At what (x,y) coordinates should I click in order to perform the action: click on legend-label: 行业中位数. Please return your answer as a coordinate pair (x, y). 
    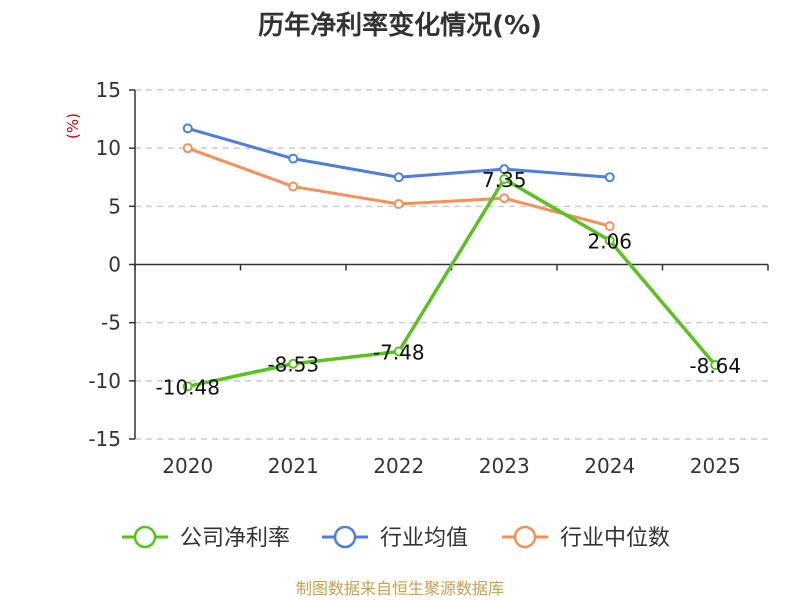
    Looking at the image, I should click on (615, 538).